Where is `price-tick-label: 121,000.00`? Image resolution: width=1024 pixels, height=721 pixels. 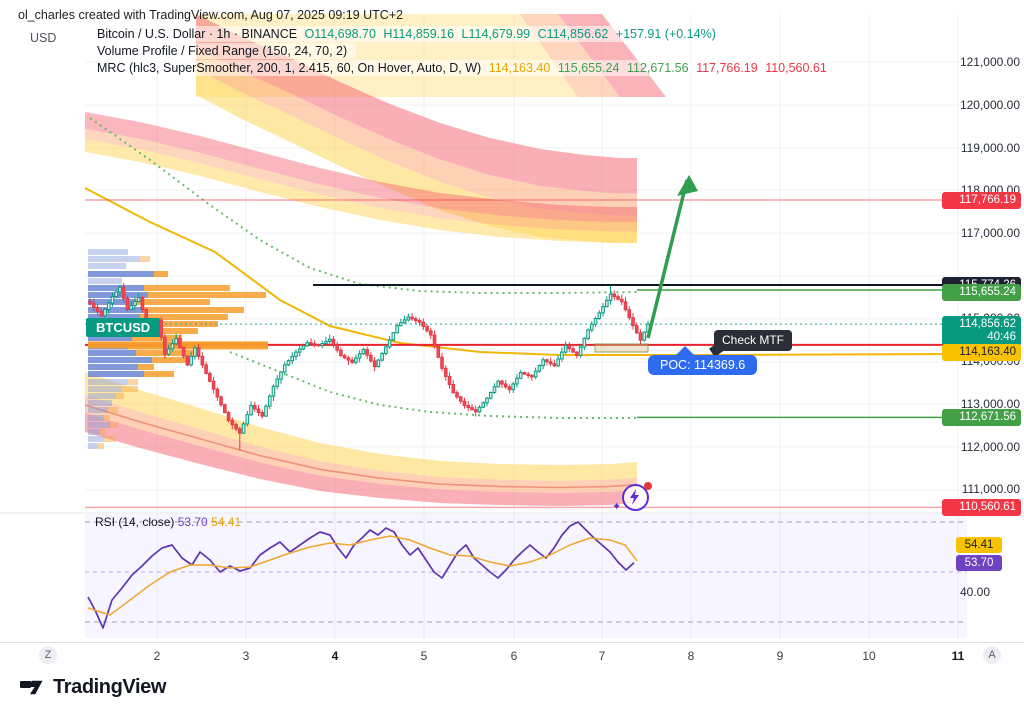 price-tick-label: 121,000.00 is located at coordinates (989, 62).